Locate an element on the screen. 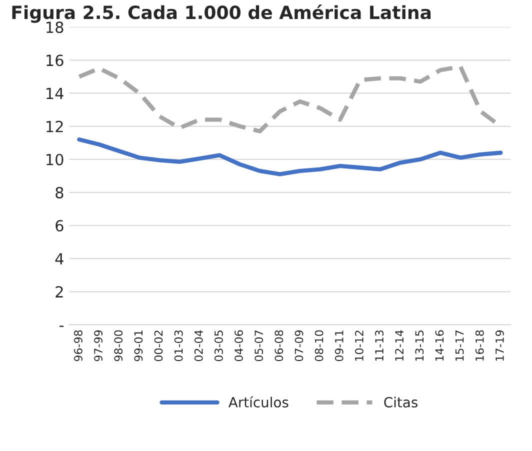  x-tick-label: 01-03 is located at coordinates (178, 346).